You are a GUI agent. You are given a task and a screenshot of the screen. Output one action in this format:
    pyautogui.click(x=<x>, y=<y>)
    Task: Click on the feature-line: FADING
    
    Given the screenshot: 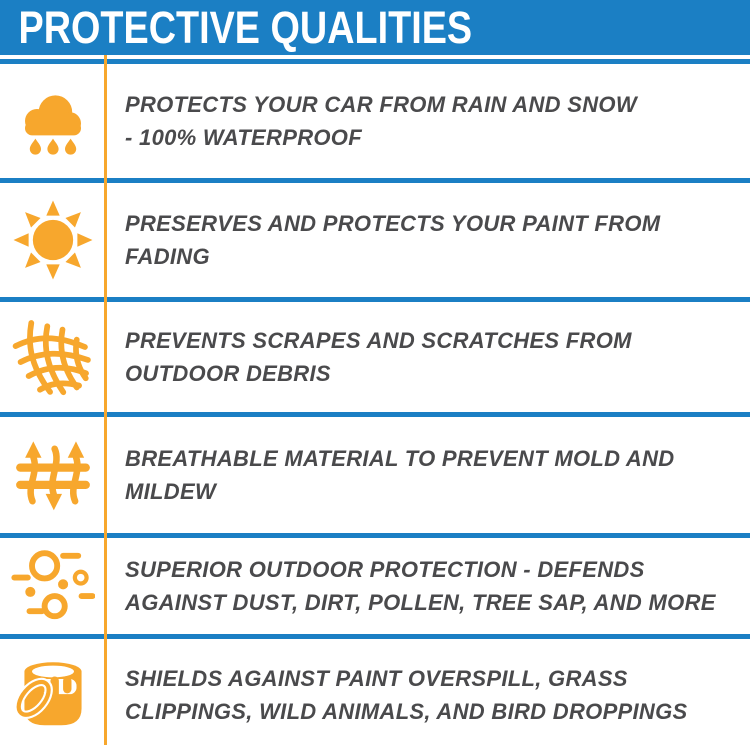 What is the action you would take?
    pyautogui.click(x=167, y=256)
    